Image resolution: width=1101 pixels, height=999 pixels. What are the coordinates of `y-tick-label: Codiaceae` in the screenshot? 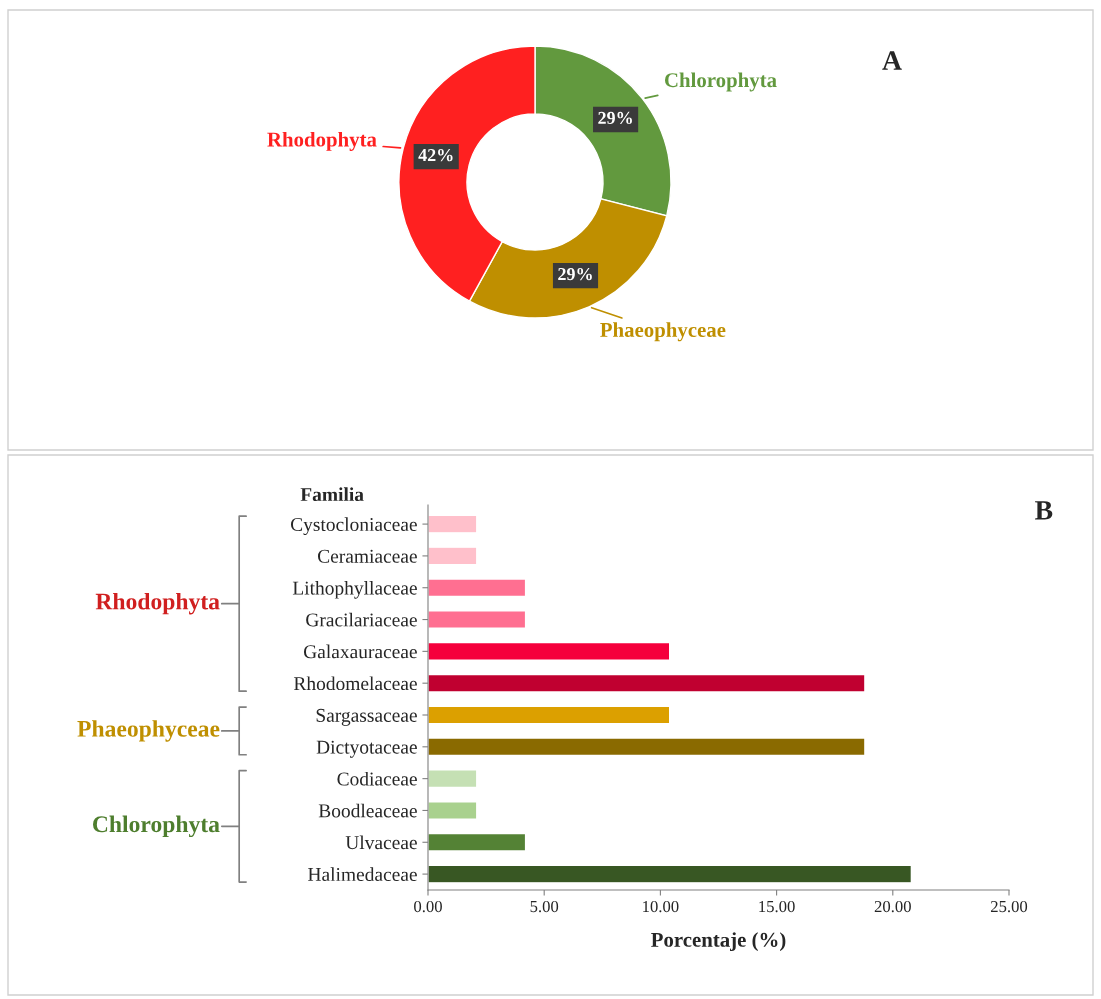 It's located at (377, 778).